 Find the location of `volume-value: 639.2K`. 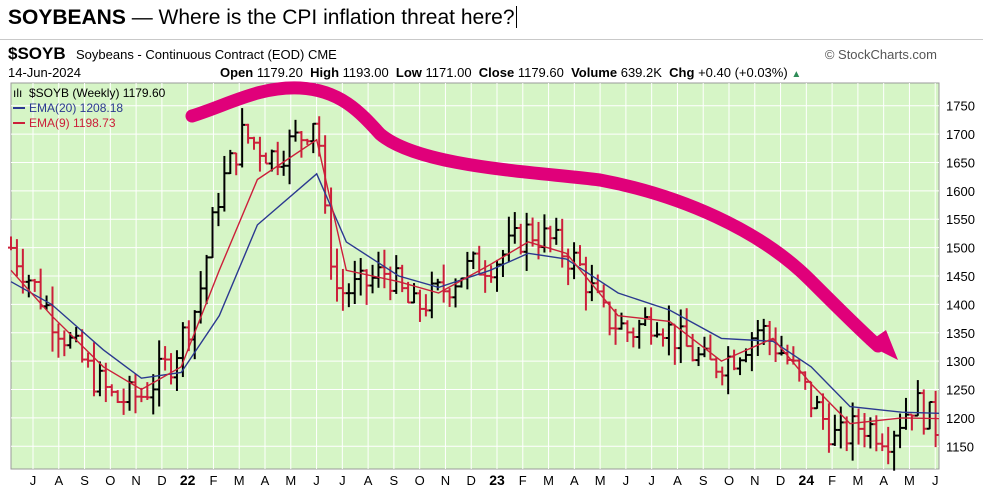

volume-value: 639.2K is located at coordinates (641, 72).